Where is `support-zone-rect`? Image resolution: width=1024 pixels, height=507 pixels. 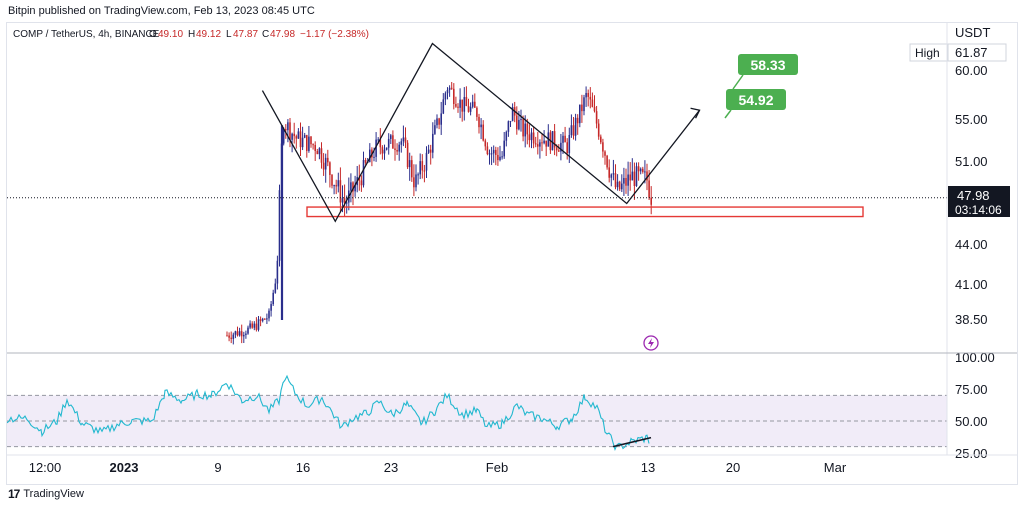 support-zone-rect is located at coordinates (585, 212).